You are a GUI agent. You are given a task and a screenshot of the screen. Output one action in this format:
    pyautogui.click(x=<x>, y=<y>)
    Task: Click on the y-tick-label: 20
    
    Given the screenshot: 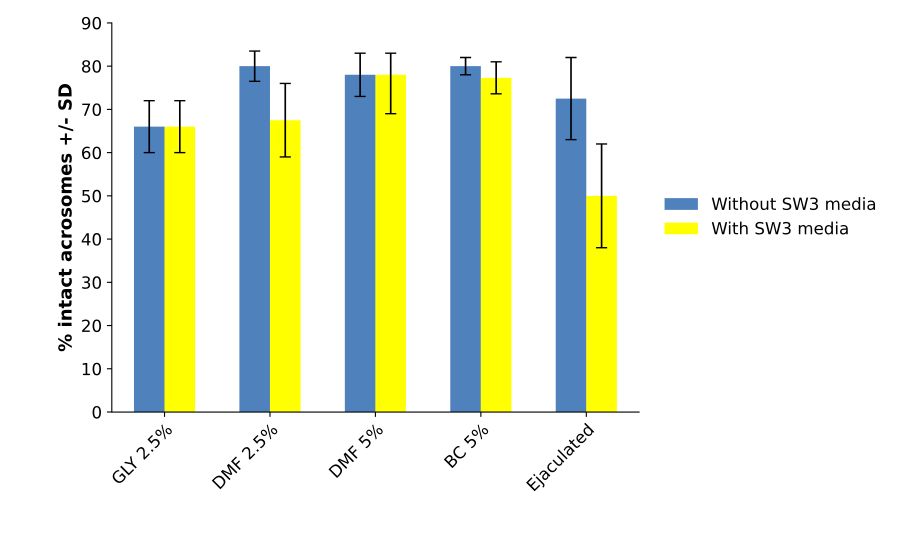 What is the action you would take?
    pyautogui.click(x=91, y=326)
    